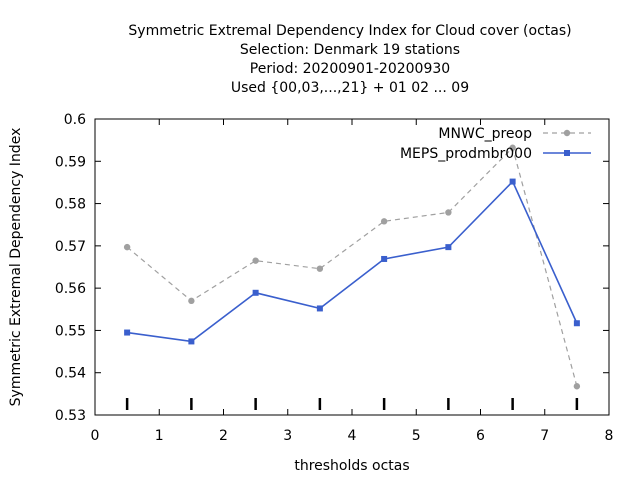  I want to click on x-tick-label: 8, so click(609, 436).